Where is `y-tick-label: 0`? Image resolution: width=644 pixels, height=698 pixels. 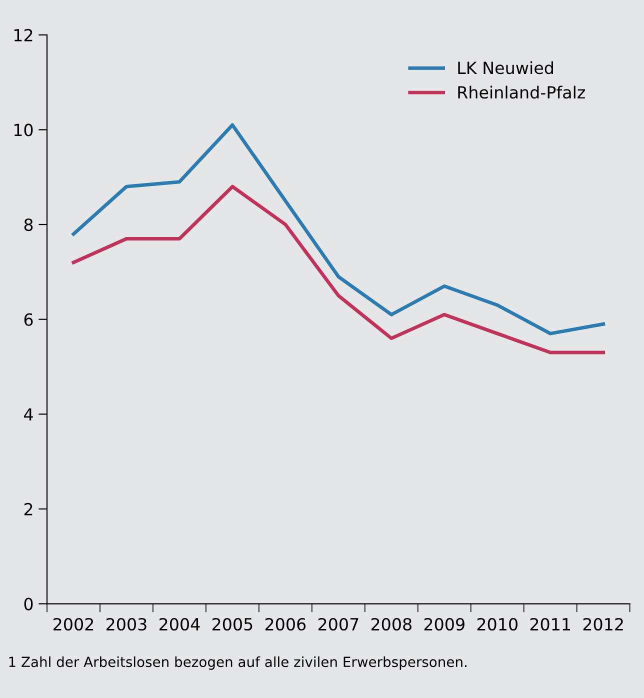 y-tick-label: 0 is located at coordinates (28, 604).